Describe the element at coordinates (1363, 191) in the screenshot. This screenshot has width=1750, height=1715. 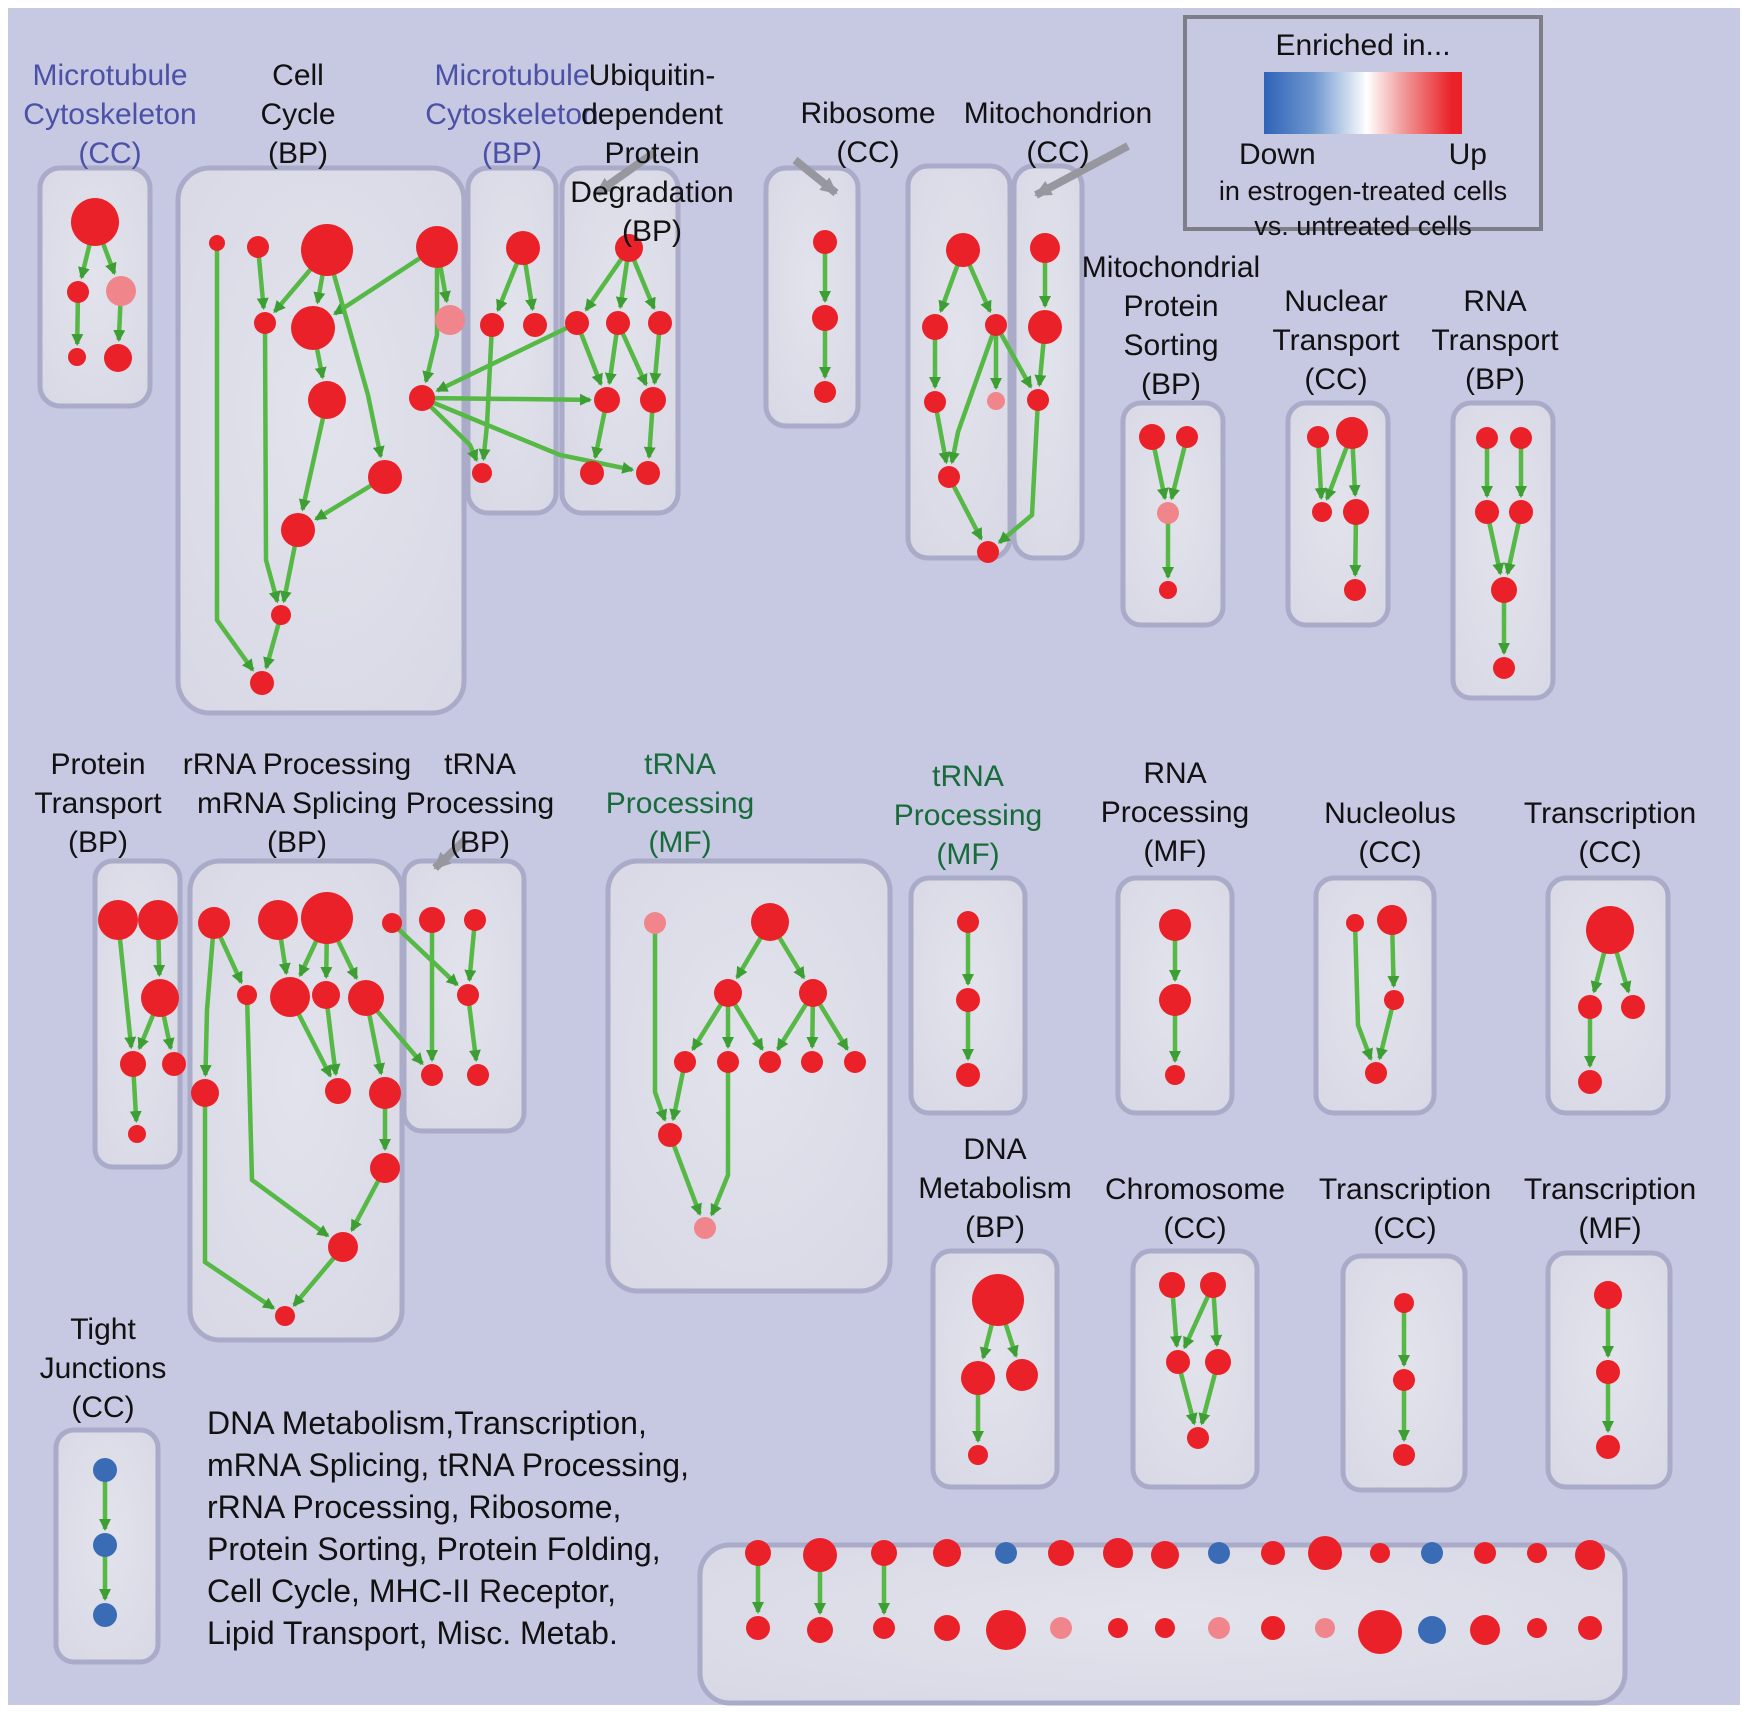
I see `legend-subtitle-1: in estrogen-treated cells` at that location.